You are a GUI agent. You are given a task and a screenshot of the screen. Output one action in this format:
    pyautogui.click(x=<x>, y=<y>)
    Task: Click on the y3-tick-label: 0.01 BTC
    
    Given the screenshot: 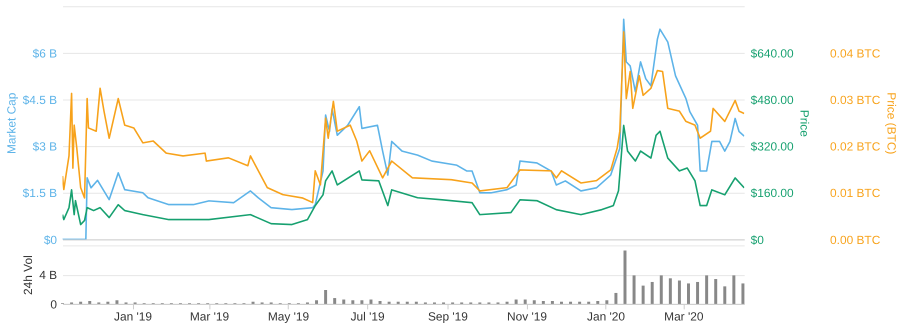 What is the action you would take?
    pyautogui.click(x=855, y=193)
    